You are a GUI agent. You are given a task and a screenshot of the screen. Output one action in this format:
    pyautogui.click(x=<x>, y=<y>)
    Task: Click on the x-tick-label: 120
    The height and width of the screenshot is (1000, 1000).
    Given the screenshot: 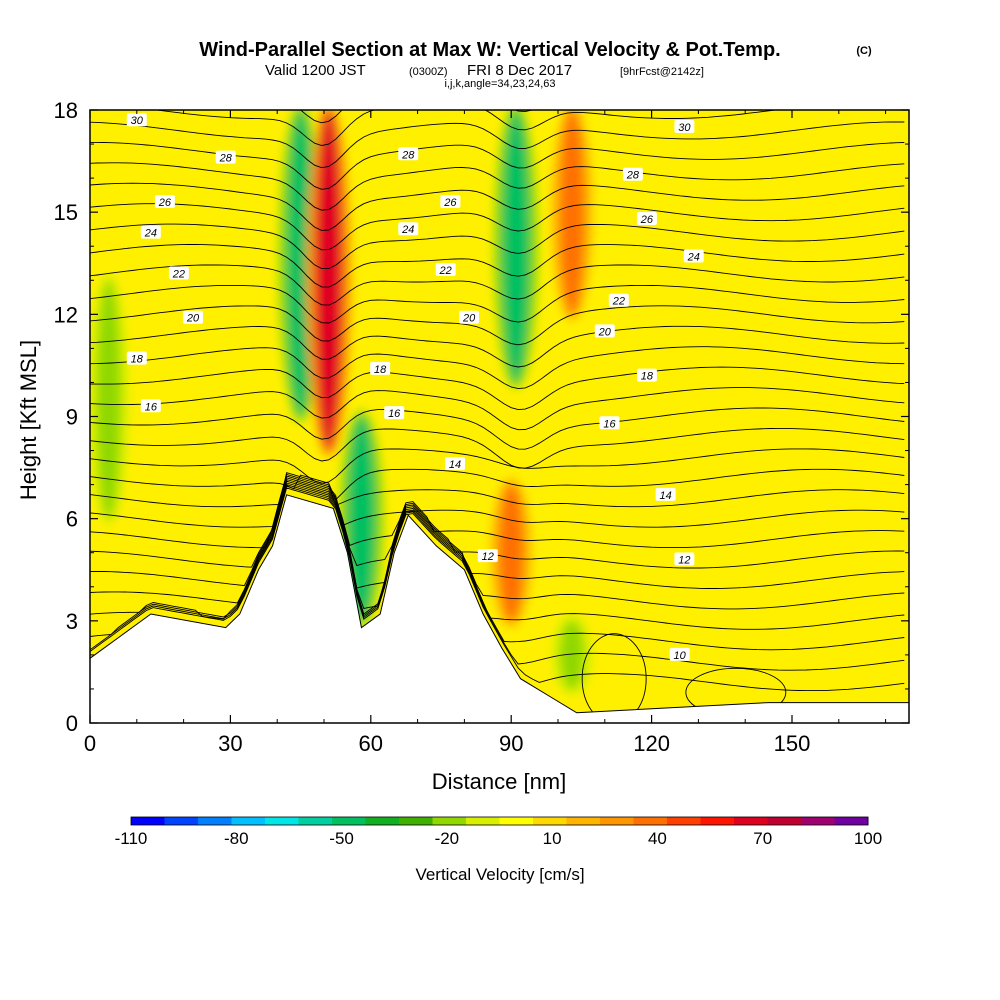 What is the action you would take?
    pyautogui.click(x=651, y=743)
    